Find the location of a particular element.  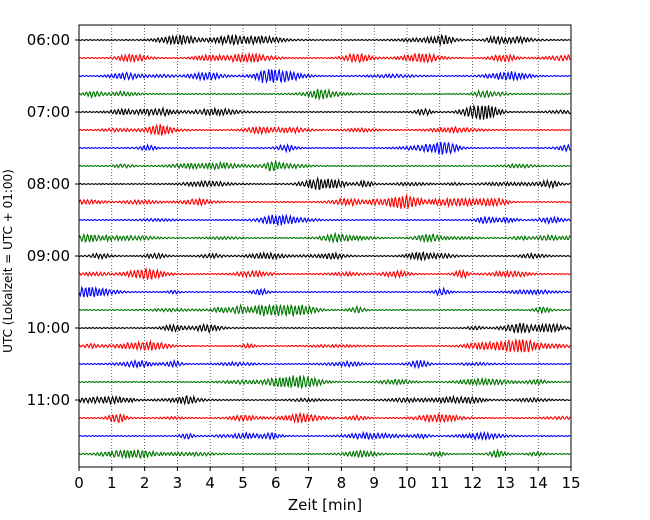

x-tick-label: 7 is located at coordinates (309, 483).